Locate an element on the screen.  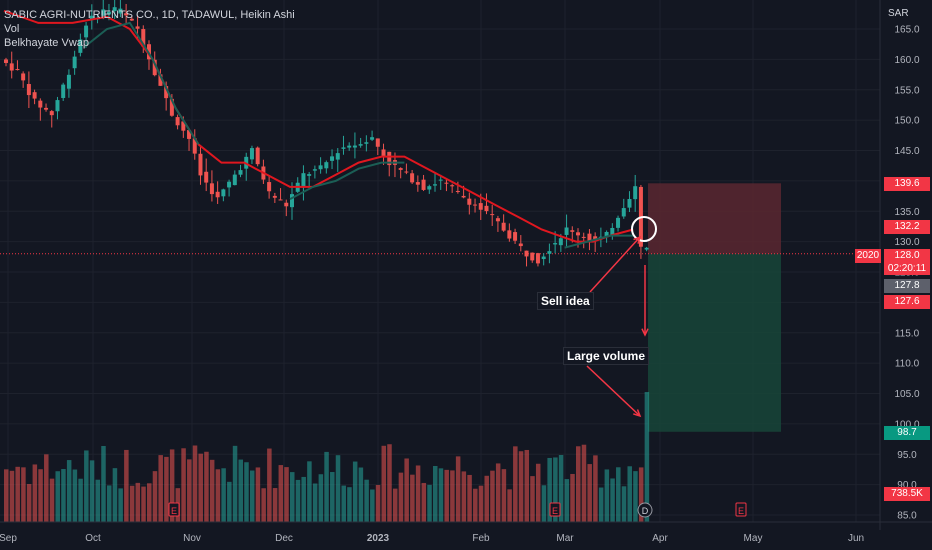
vol-label: Vol is located at coordinates (12, 29).